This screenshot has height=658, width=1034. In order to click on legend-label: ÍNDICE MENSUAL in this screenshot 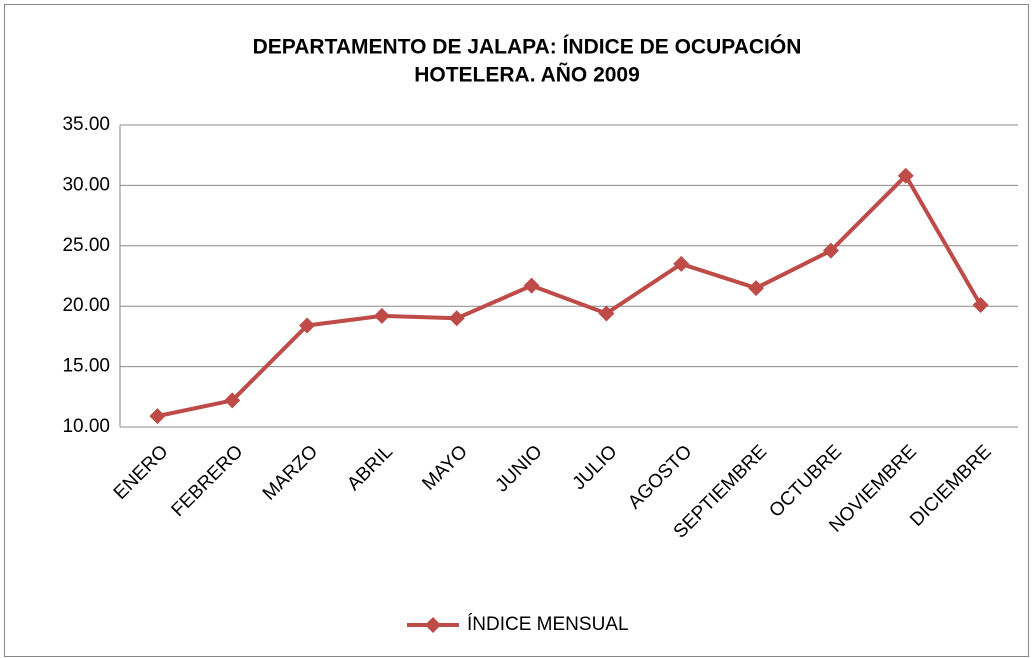, I will do `click(548, 624)`.